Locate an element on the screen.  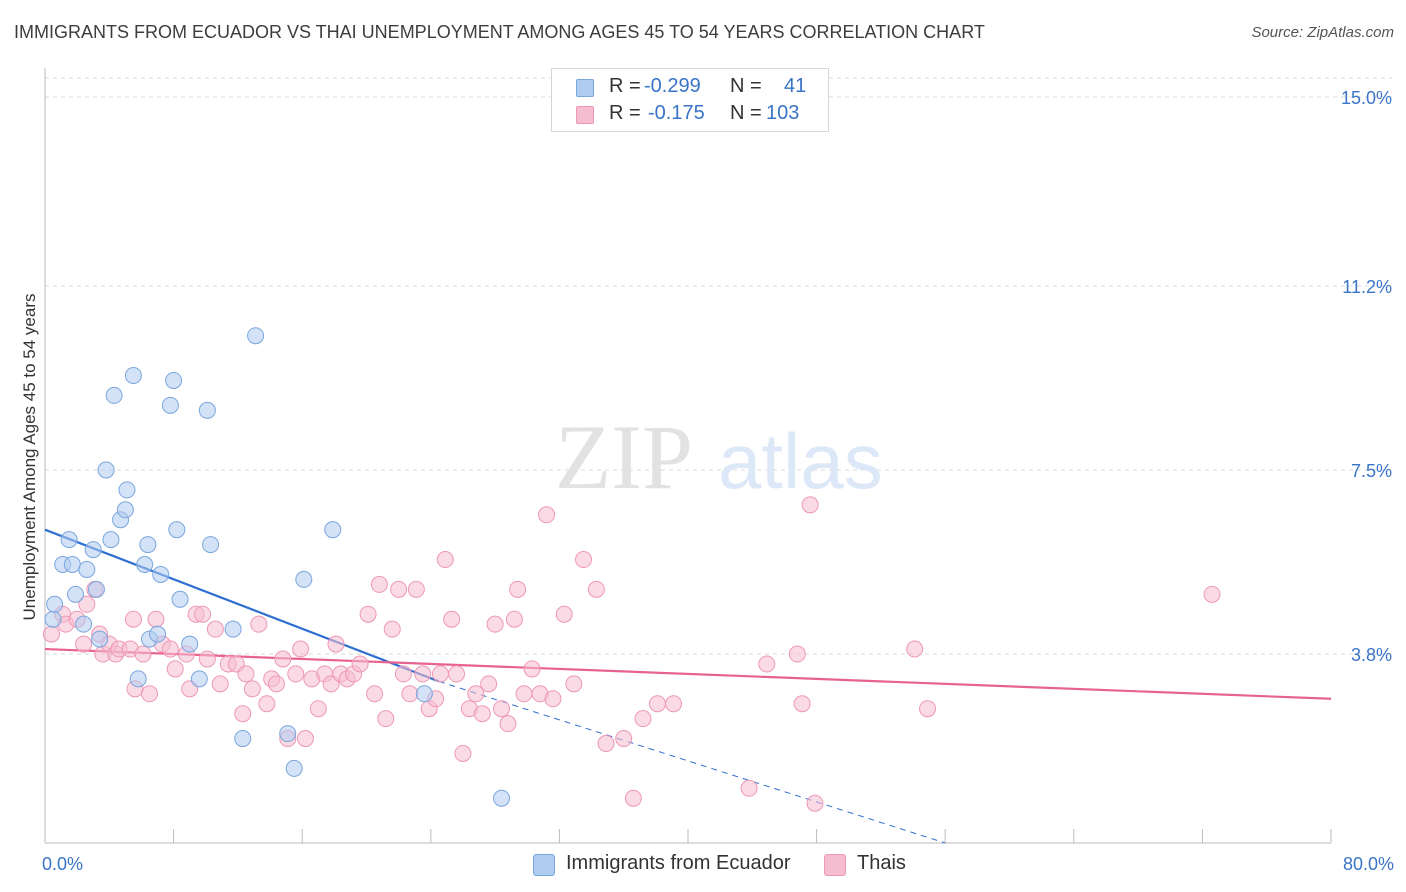
legend-row-thais: R = -0.175 N = 103 is located at coordinates (690, 114).